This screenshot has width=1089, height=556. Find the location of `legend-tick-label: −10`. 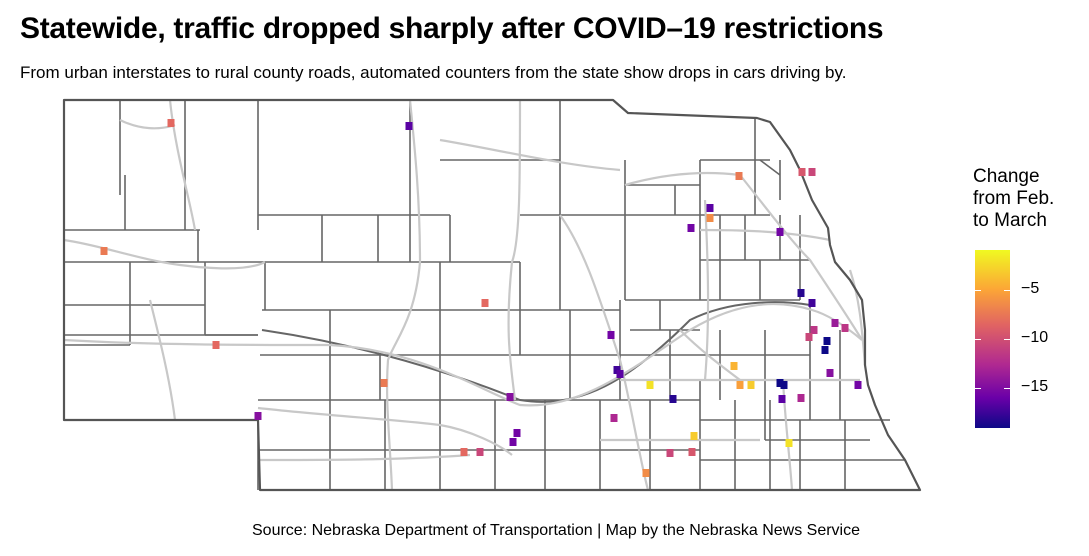

legend-tick-label: −10 is located at coordinates (1035, 337).